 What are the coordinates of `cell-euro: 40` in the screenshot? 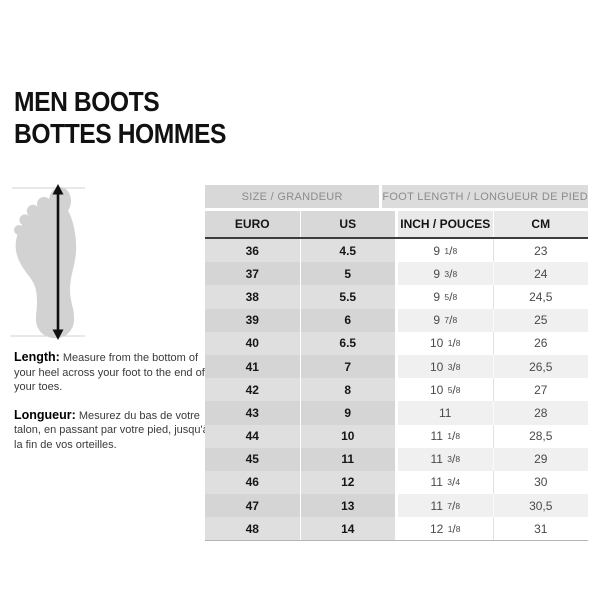 It's located at (252, 343).